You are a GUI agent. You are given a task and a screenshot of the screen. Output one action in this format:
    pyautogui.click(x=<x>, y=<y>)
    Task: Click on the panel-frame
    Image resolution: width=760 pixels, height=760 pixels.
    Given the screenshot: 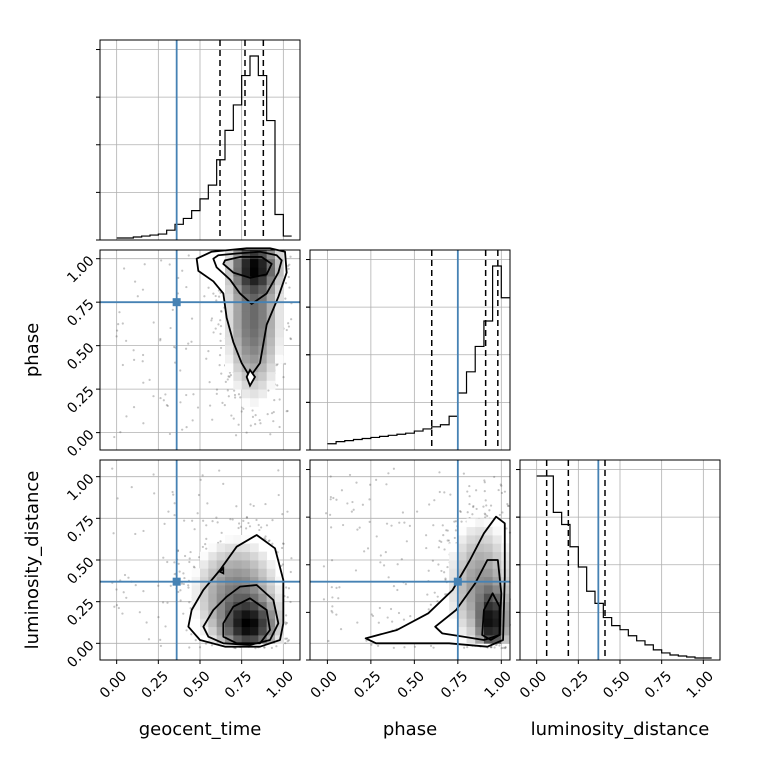 What is the action you would take?
    pyautogui.click(x=200, y=350)
    